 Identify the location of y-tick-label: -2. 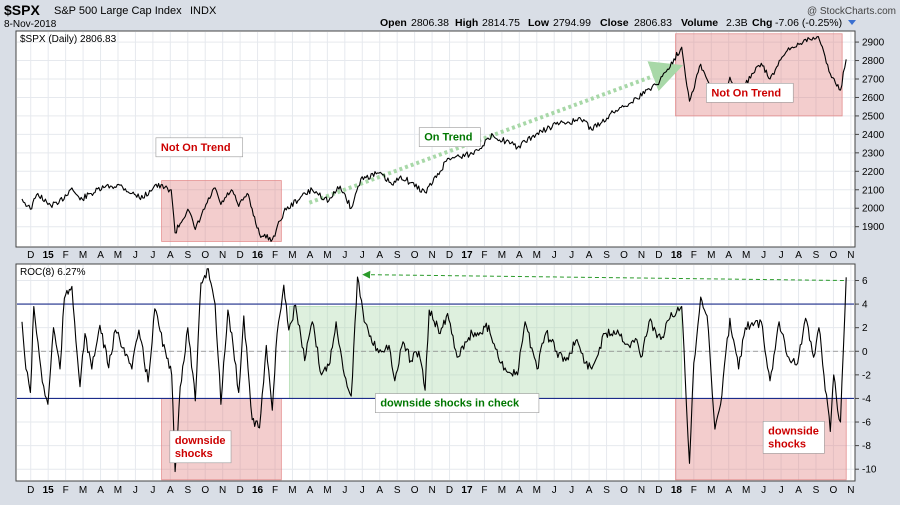
(866, 375).